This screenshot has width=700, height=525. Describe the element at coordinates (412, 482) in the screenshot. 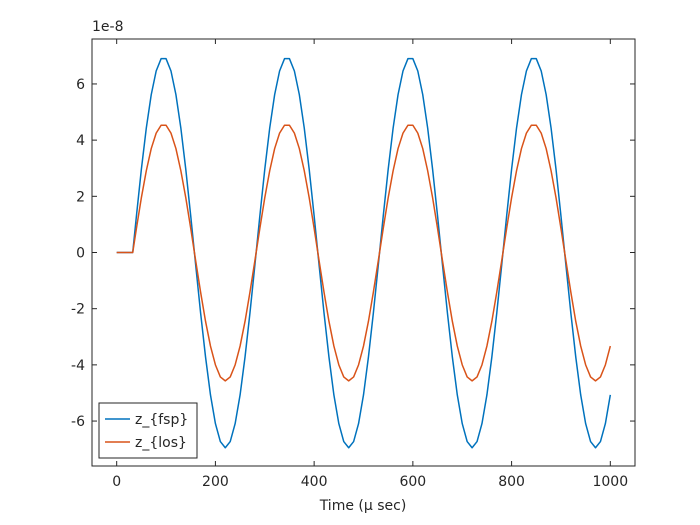

I see `x-tick-label: 600` at that location.